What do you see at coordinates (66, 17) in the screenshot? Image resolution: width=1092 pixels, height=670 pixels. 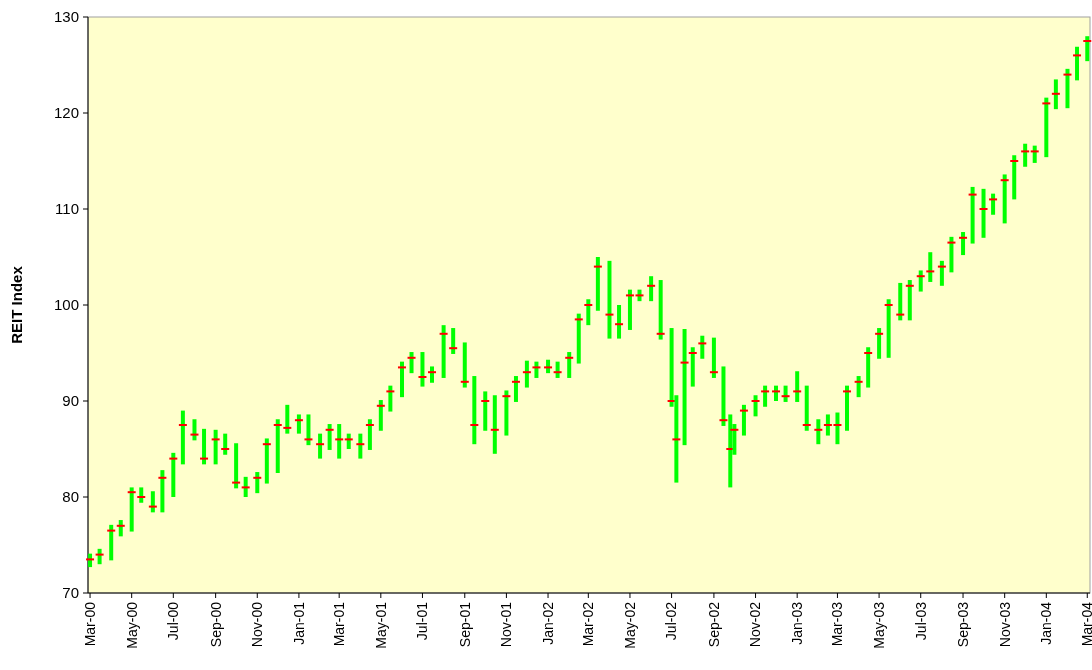 I see `y-tick-label: 130` at bounding box center [66, 17].